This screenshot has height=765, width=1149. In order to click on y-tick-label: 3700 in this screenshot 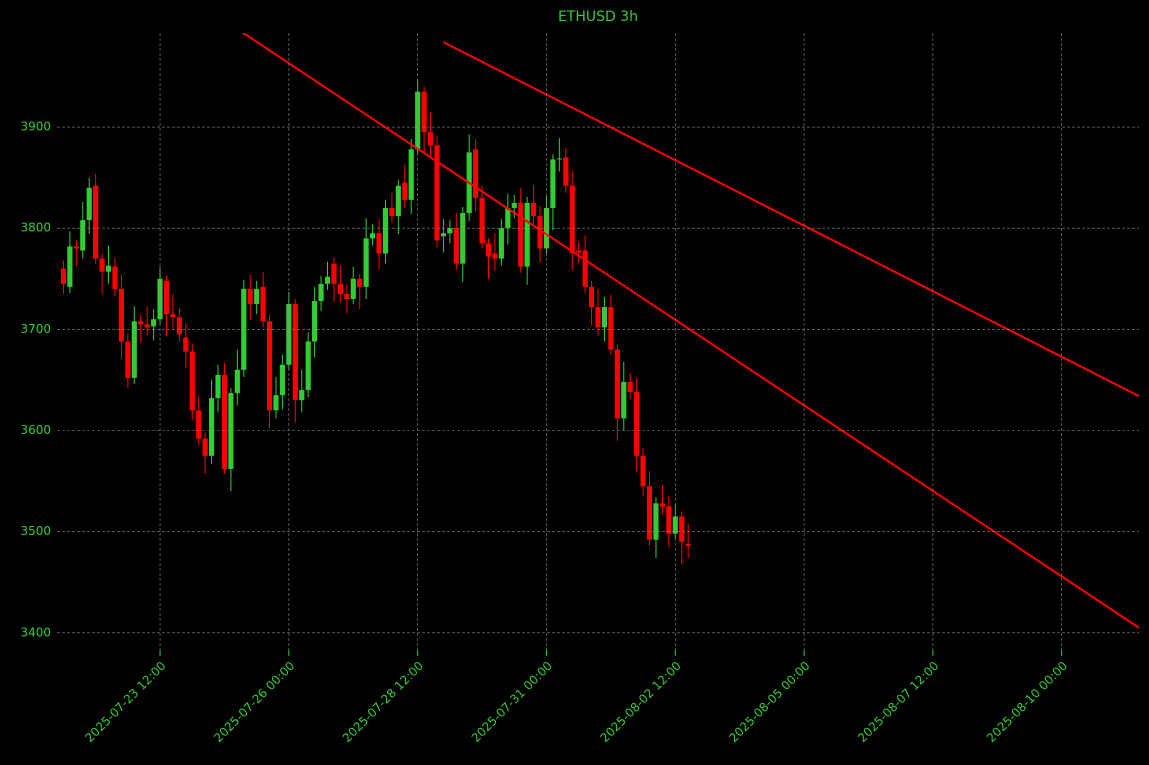, I will do `click(35, 329)`.